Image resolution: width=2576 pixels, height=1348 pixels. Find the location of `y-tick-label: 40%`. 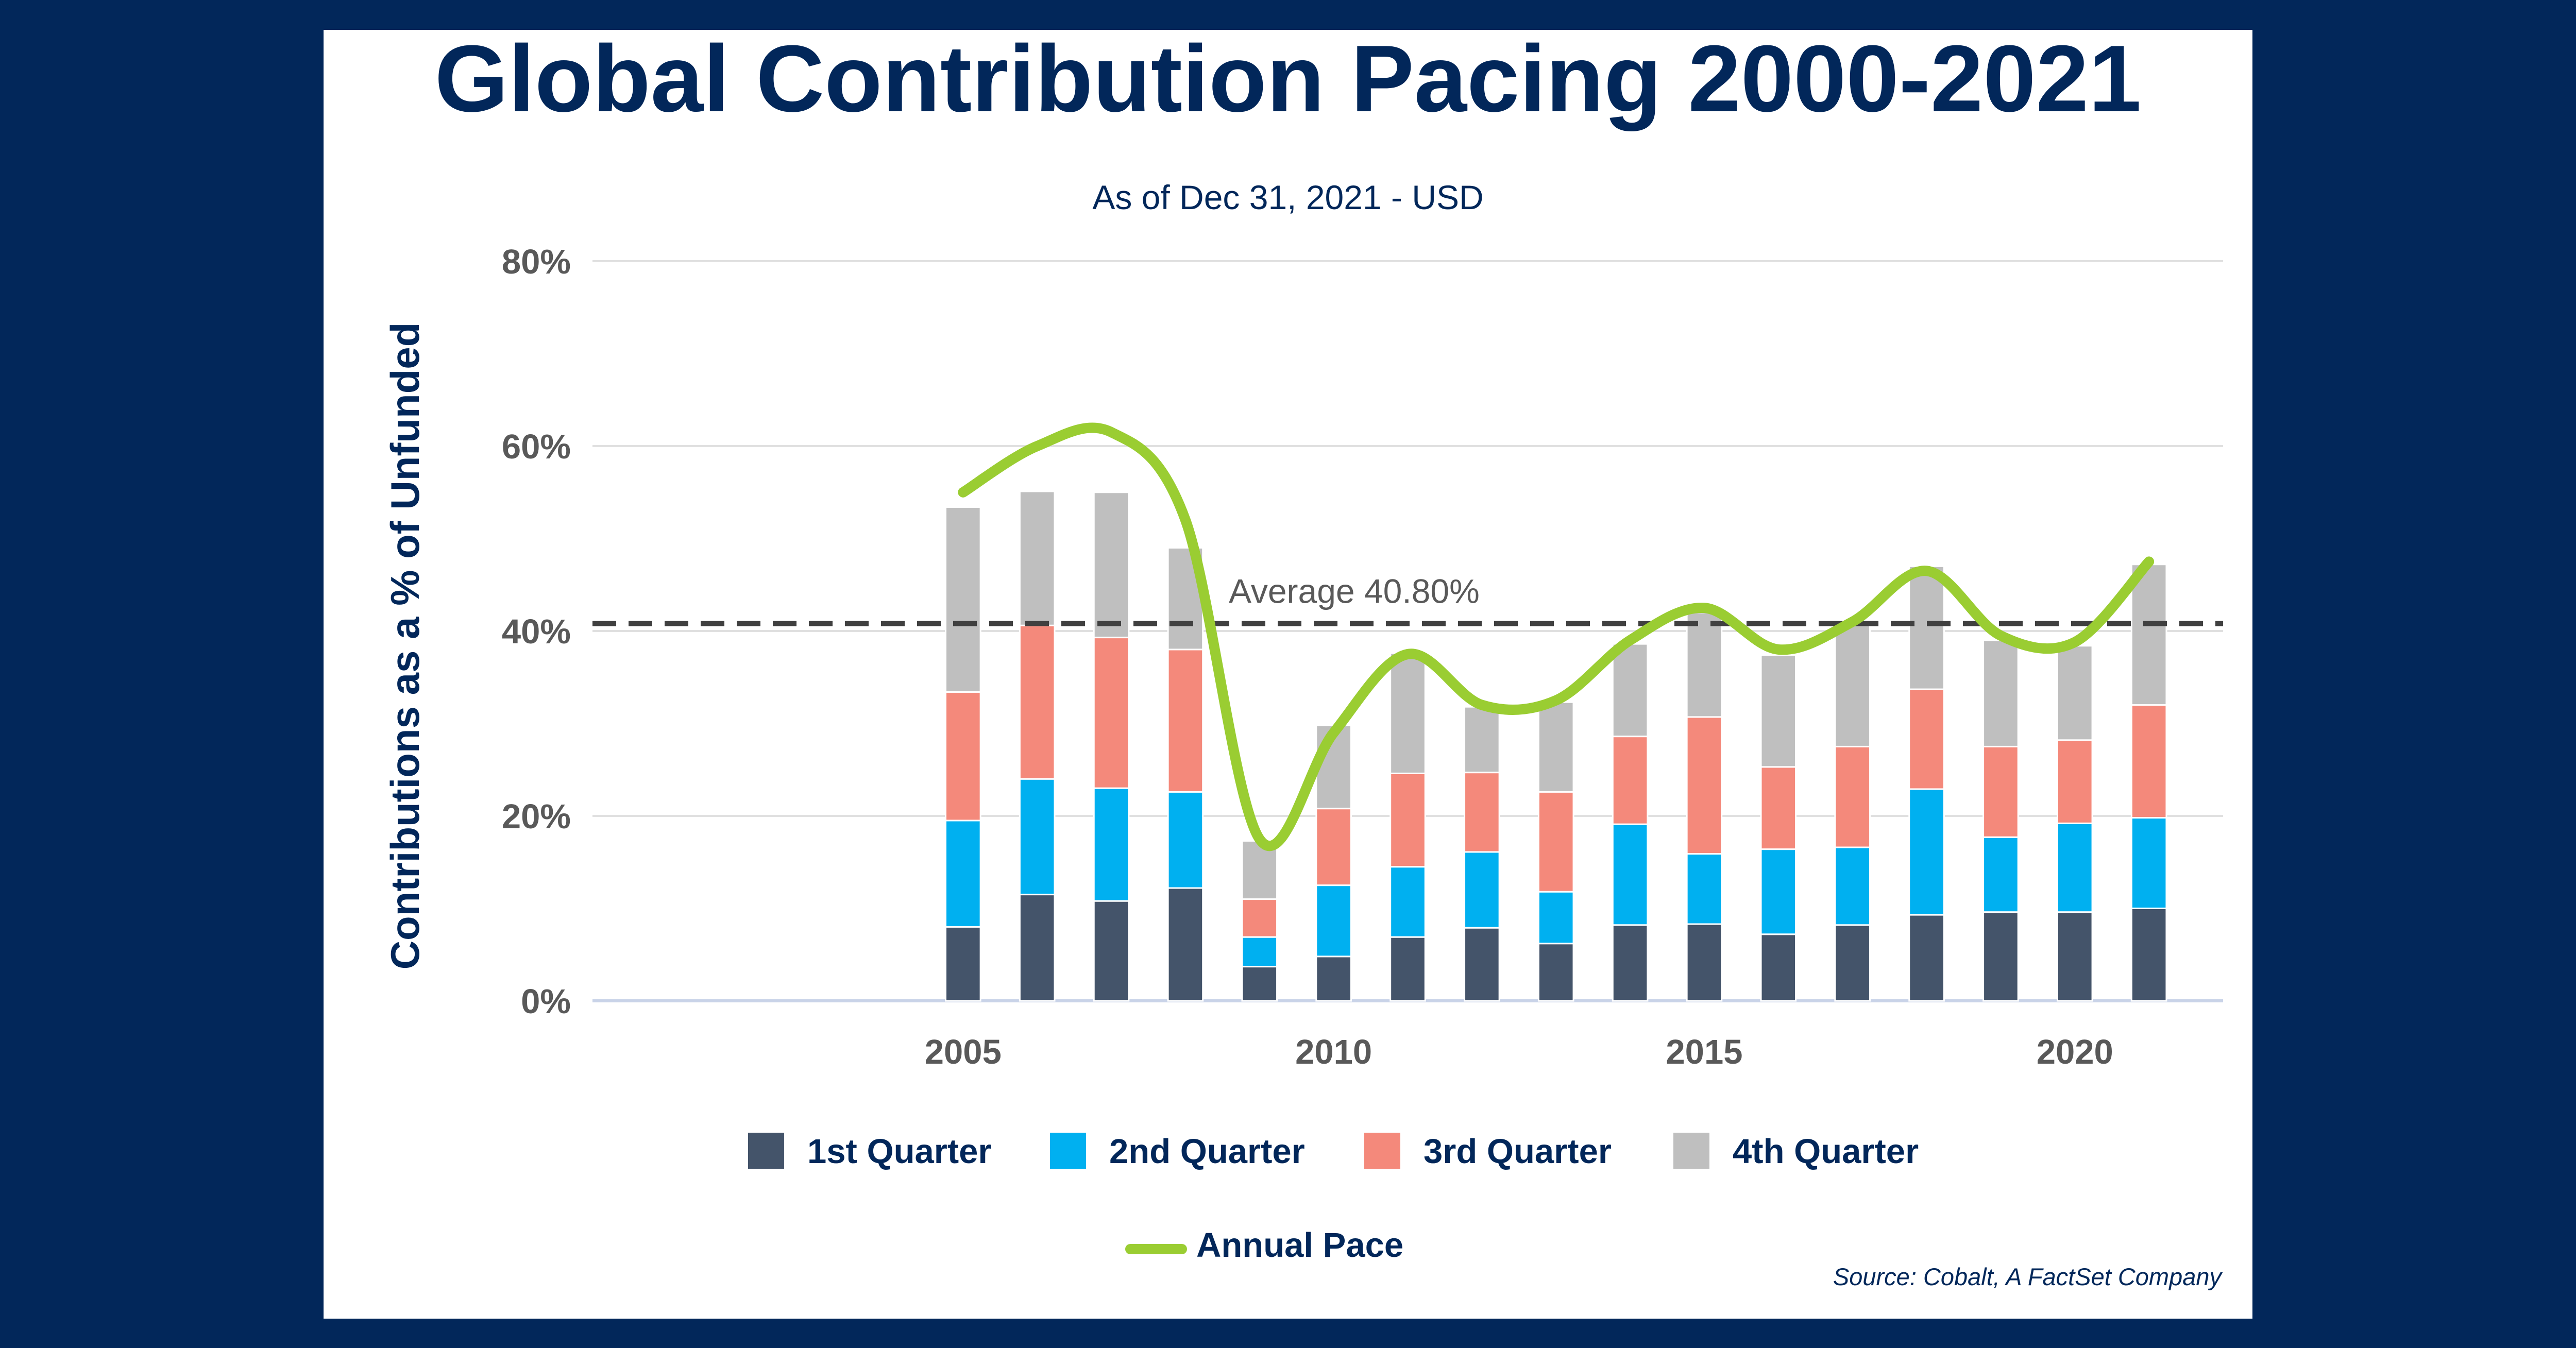

y-tick-label: 40% is located at coordinates (536, 631).